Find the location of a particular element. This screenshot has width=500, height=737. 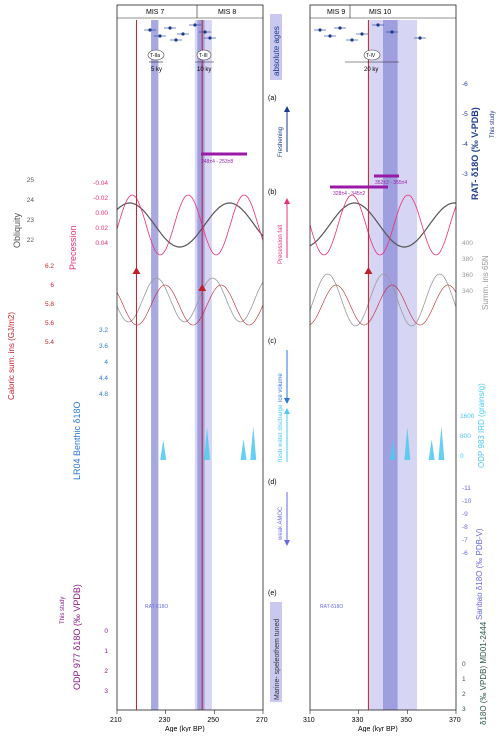

absolute-ages-strip is located at coordinates (276, 47).